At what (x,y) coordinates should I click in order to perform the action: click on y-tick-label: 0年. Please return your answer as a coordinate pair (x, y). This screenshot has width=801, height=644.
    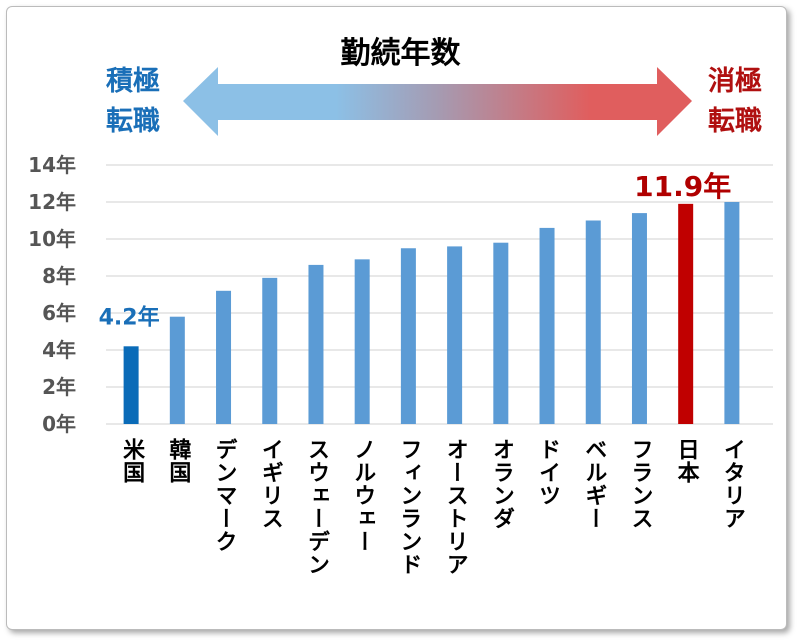
    Looking at the image, I should click on (59, 424).